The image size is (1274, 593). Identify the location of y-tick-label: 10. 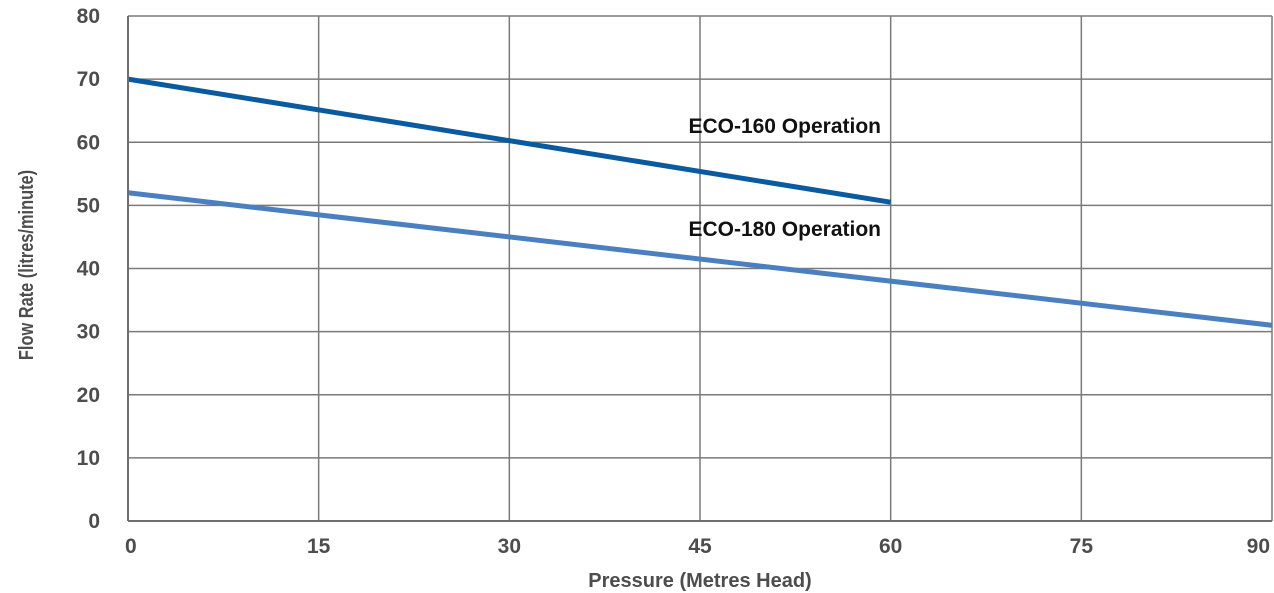
(88, 458).